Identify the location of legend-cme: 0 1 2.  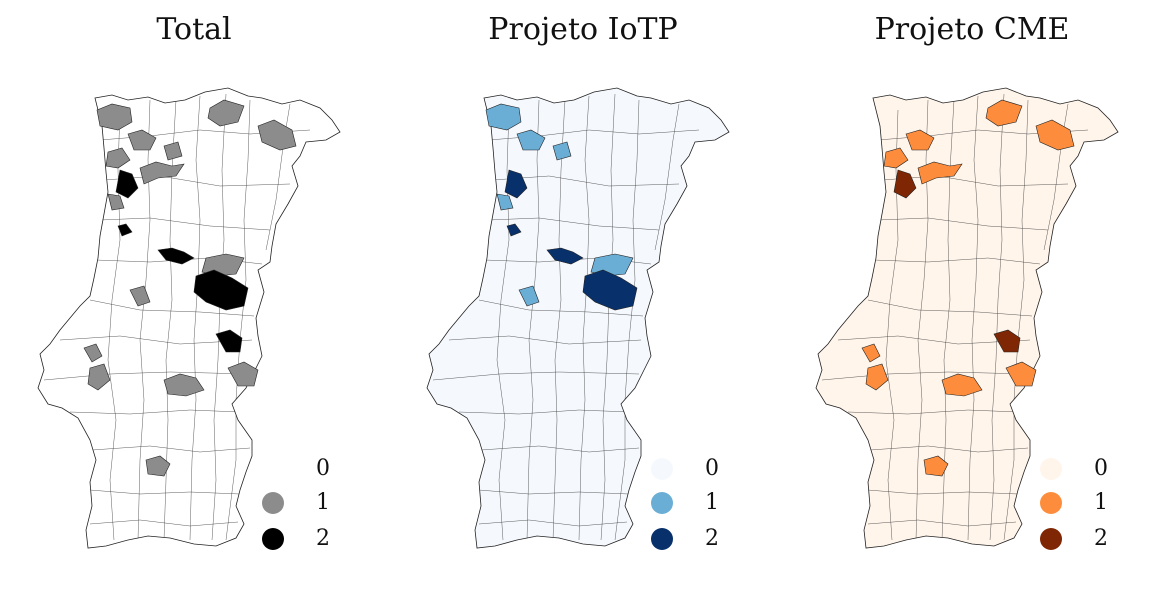
(1085, 507).